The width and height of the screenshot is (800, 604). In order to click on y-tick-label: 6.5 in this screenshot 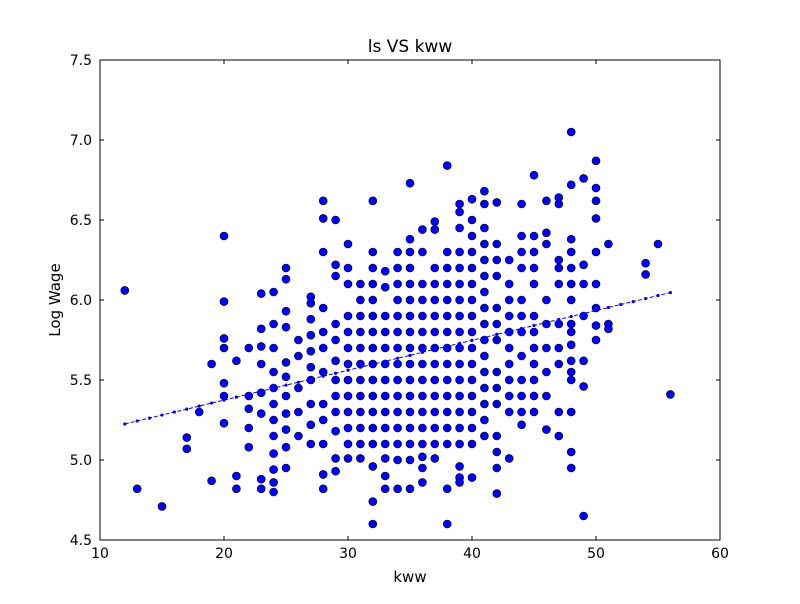, I will do `click(81, 221)`.